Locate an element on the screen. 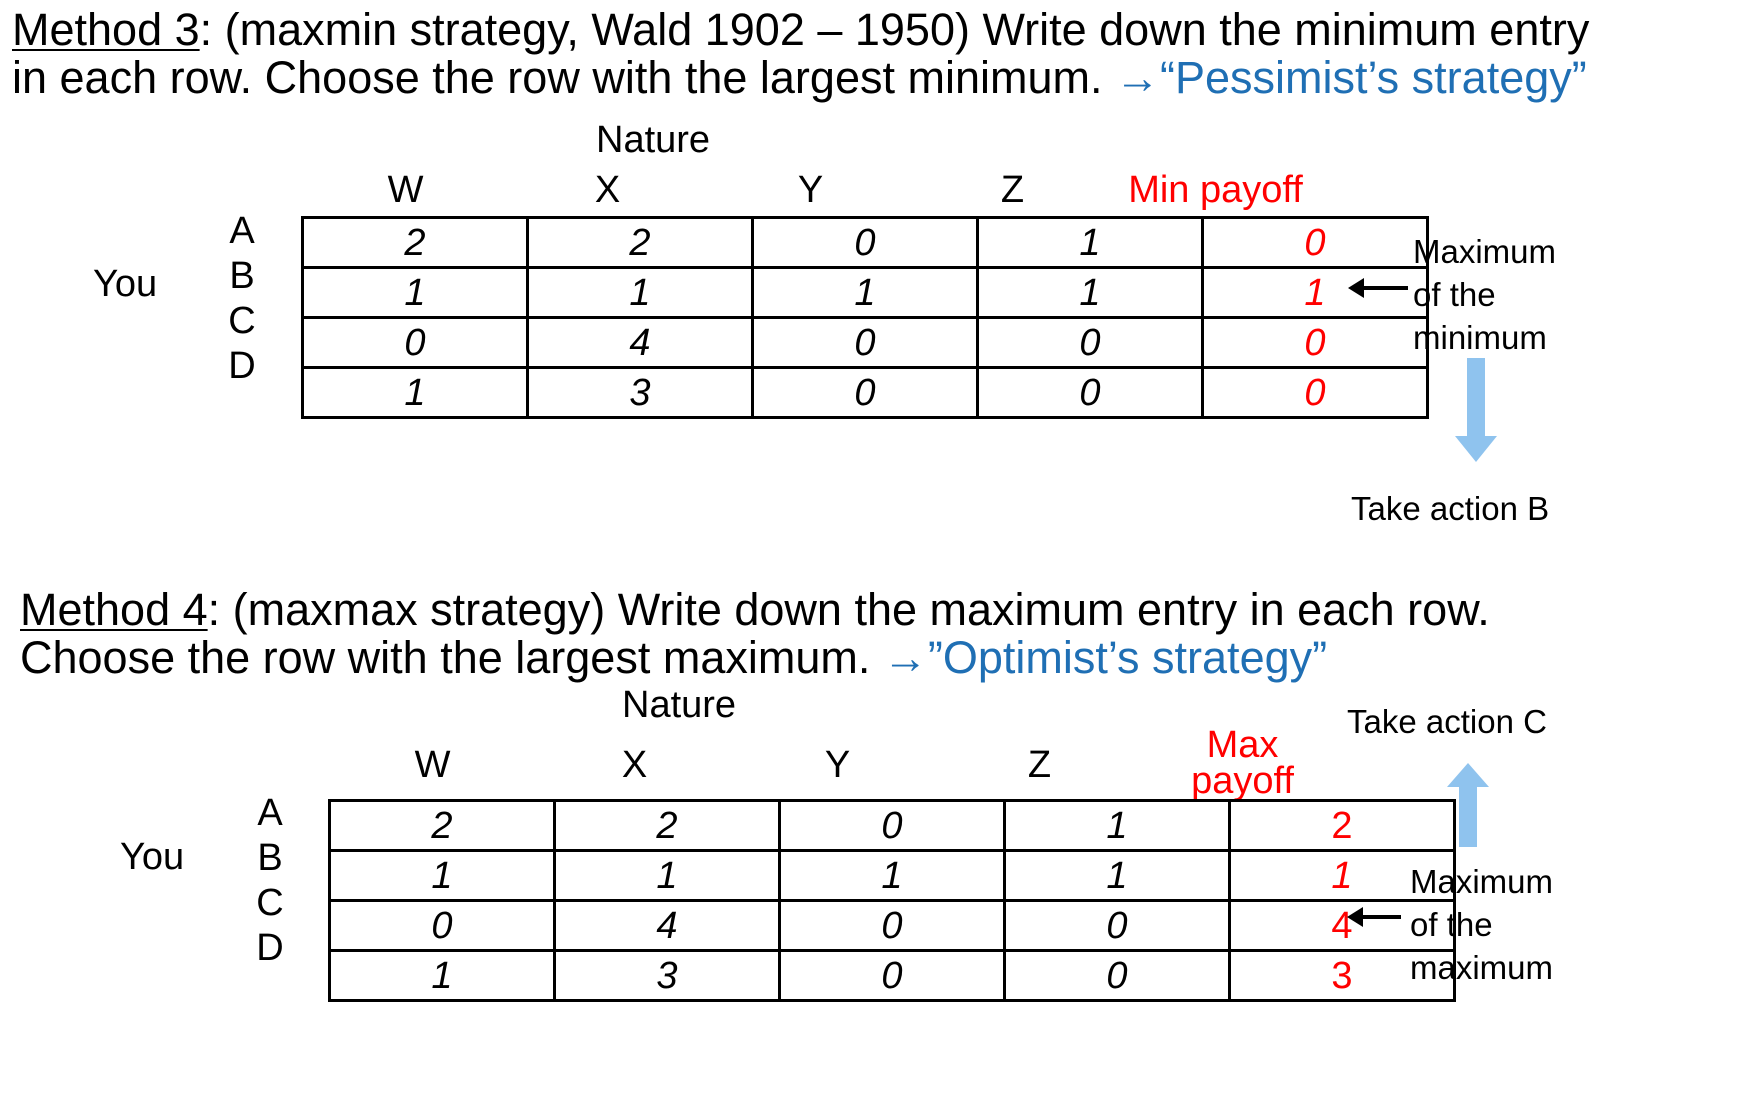 This screenshot has height=1115, width=1750. table-row: 1 3 0 0 3 is located at coordinates (892, 975).